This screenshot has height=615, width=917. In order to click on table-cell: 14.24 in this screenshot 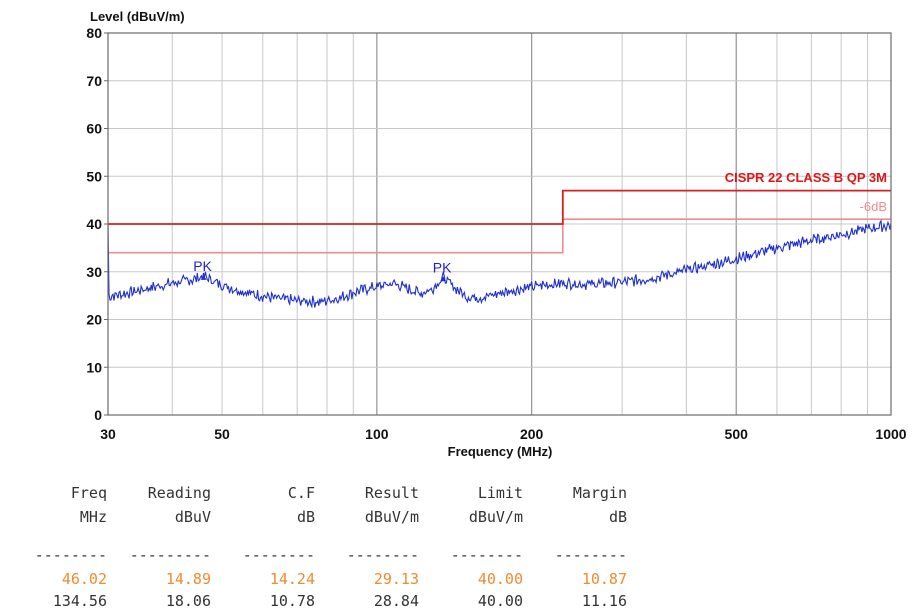, I will do `click(292, 579)`.